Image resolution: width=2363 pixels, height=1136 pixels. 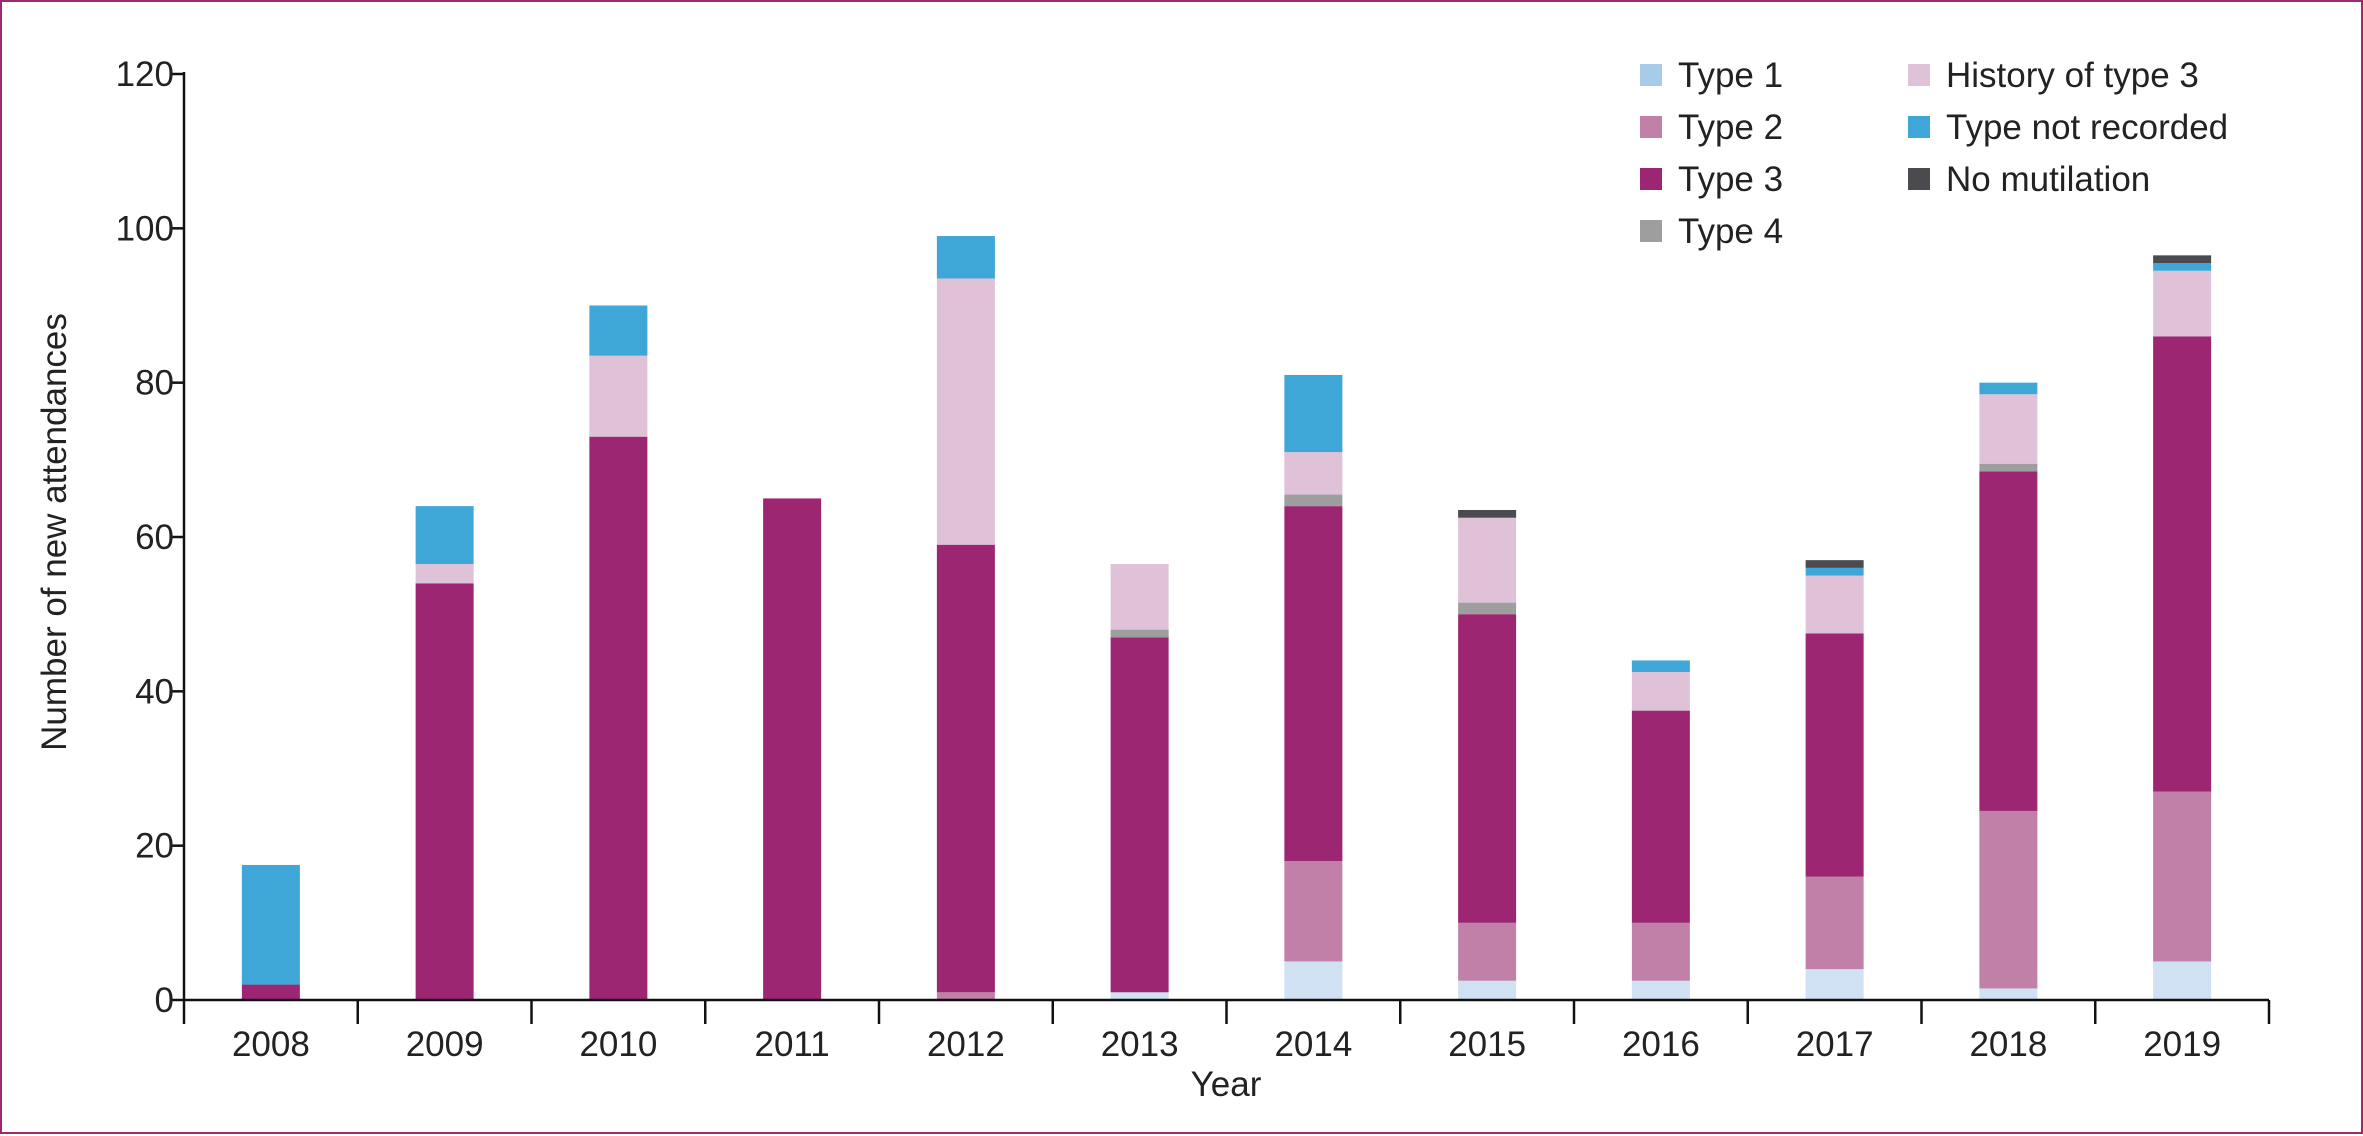 I want to click on legend-label: Type 1, so click(x=1730, y=75).